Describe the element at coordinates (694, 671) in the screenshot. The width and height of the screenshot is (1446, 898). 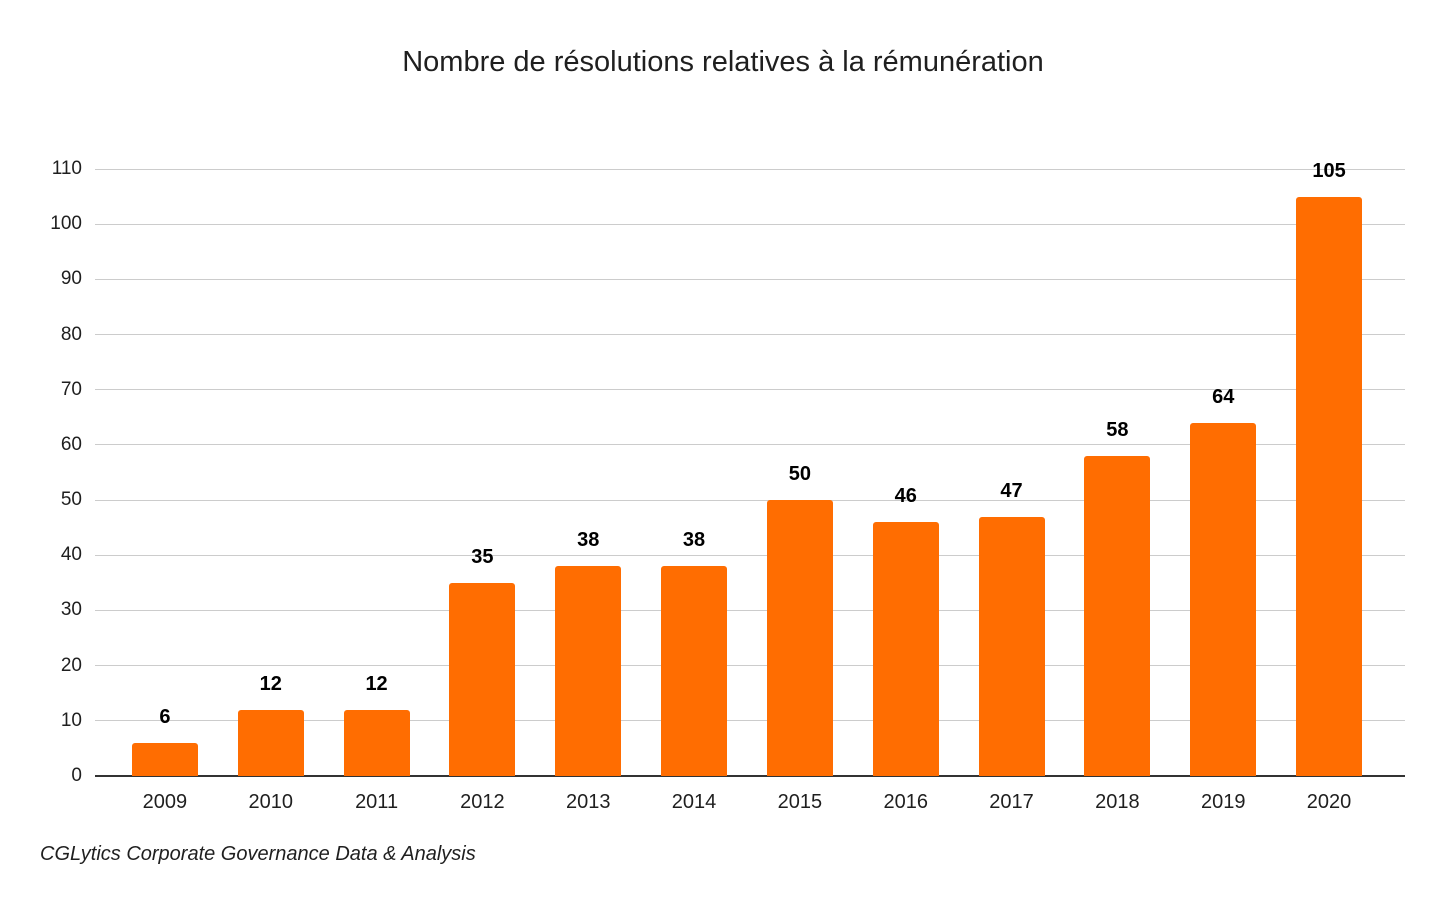
I see `bar-2014` at that location.